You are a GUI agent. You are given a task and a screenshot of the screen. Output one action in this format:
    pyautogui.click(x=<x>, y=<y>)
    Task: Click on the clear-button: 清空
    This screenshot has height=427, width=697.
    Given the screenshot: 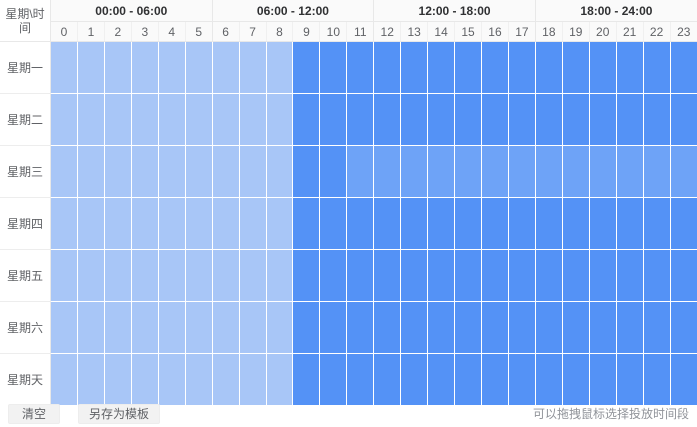 What is the action you would take?
    pyautogui.click(x=34, y=413)
    